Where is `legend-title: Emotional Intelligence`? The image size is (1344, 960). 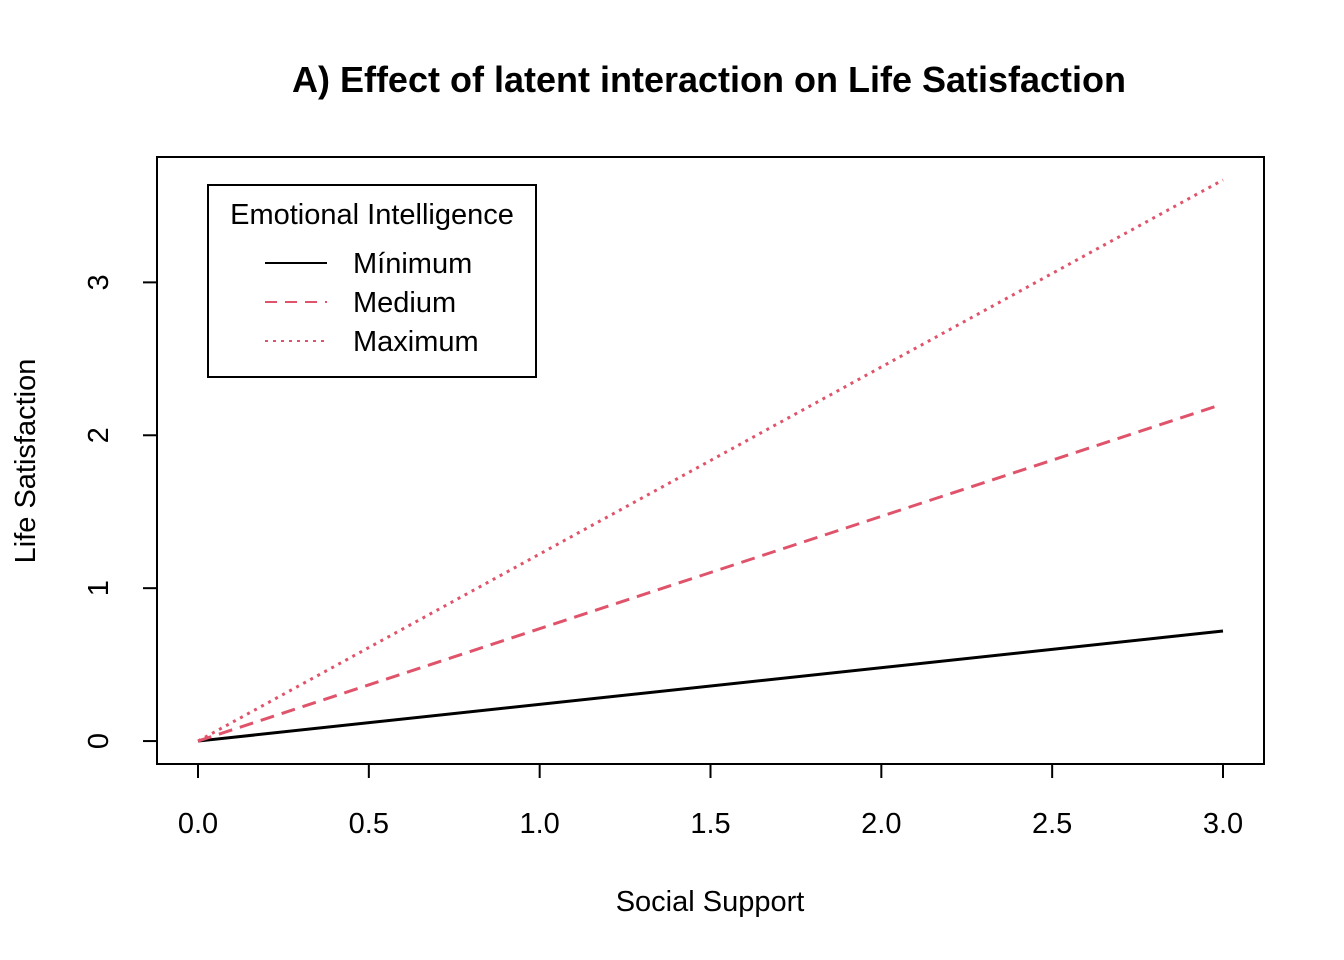 legend-title: Emotional Intelligence is located at coordinates (372, 215).